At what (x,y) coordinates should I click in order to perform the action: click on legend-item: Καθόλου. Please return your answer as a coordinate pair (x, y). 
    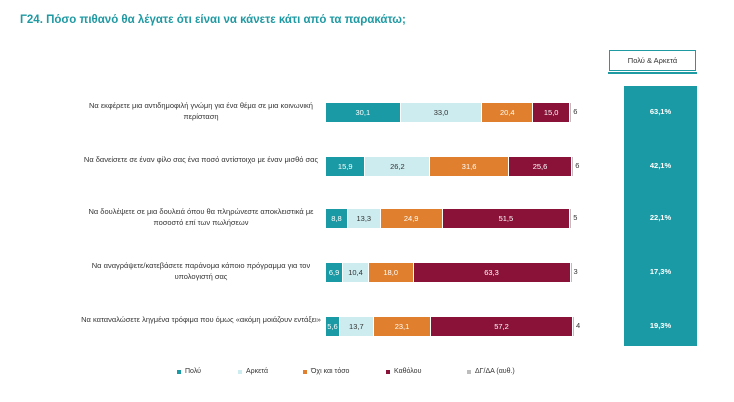
    Looking at the image, I should click on (403, 371).